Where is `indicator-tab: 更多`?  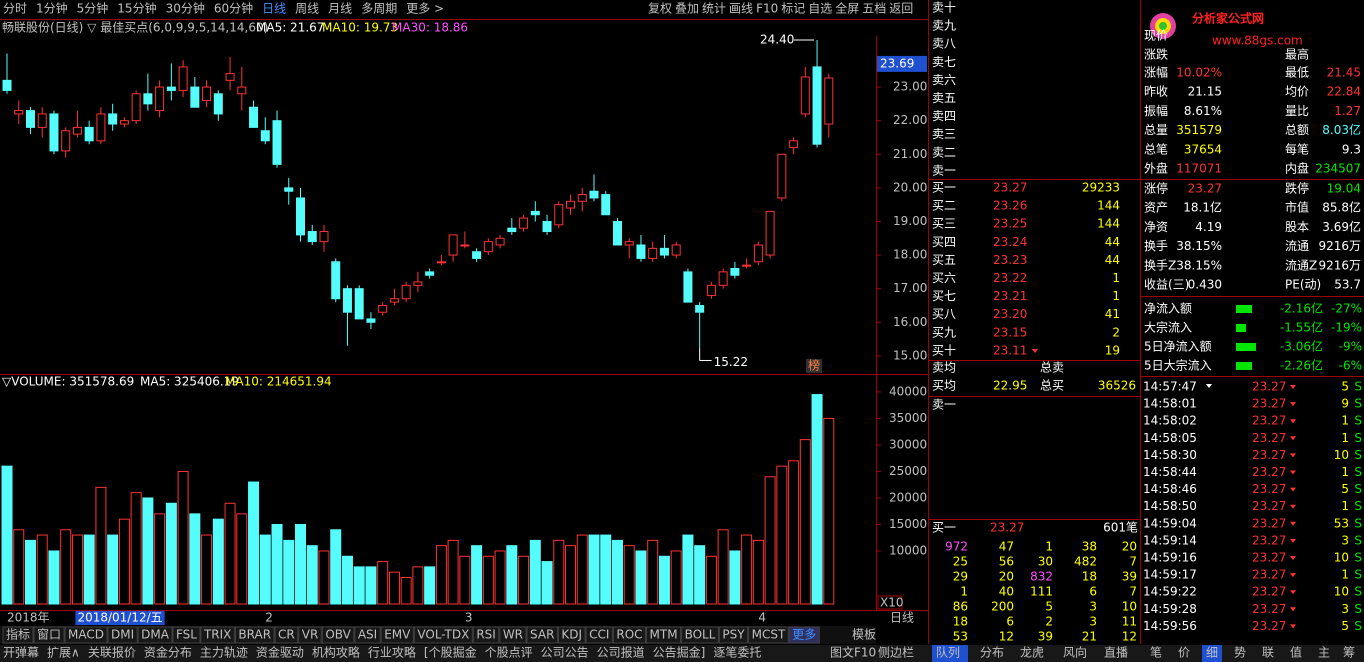
indicator-tab: 更多 is located at coordinates (804, 635).